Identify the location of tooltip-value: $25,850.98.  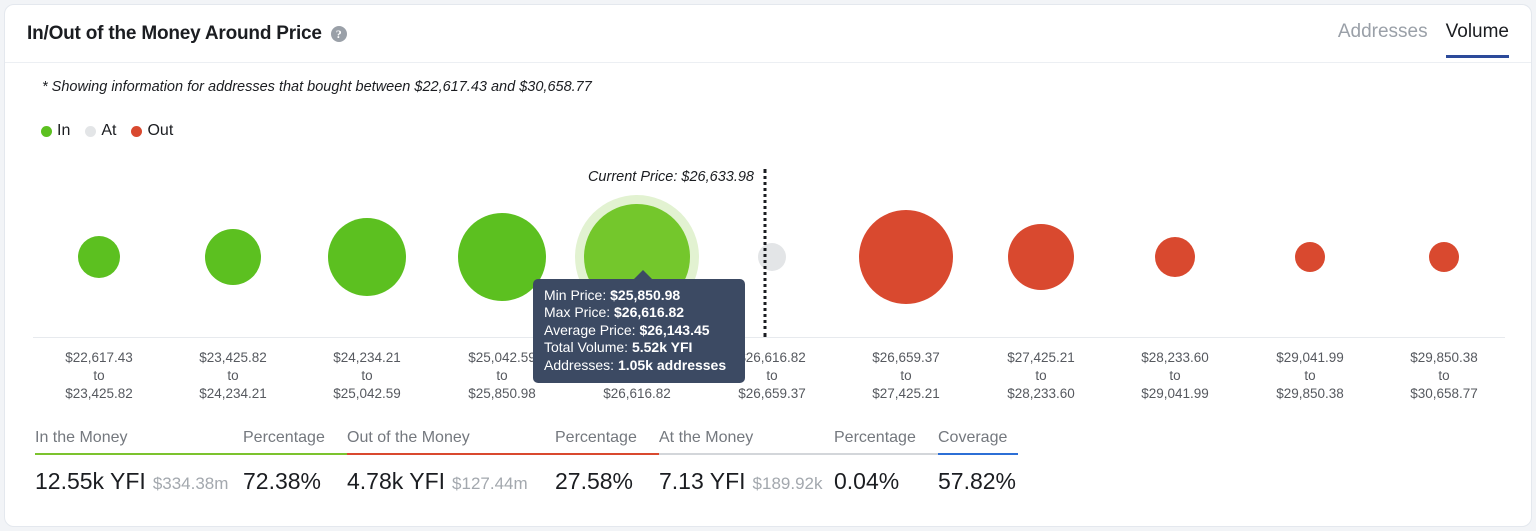
(645, 295).